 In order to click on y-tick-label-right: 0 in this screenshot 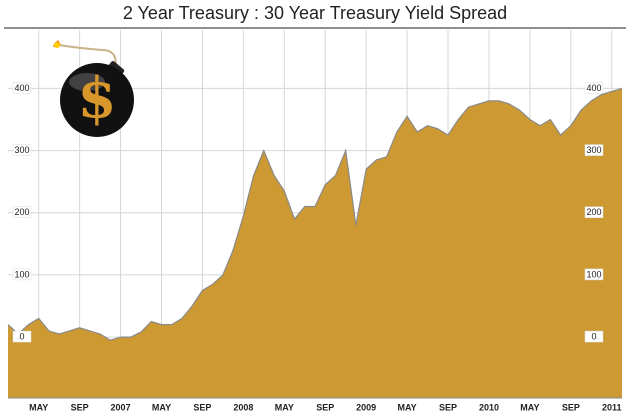, I will do `click(593, 336)`.